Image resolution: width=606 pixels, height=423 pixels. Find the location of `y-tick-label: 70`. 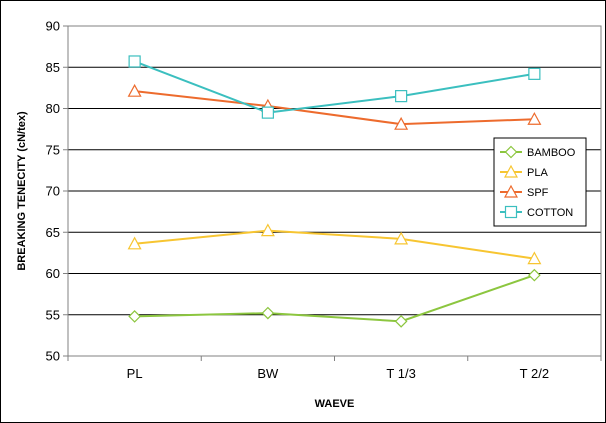

y-tick-label: 70 is located at coordinates (53, 191).